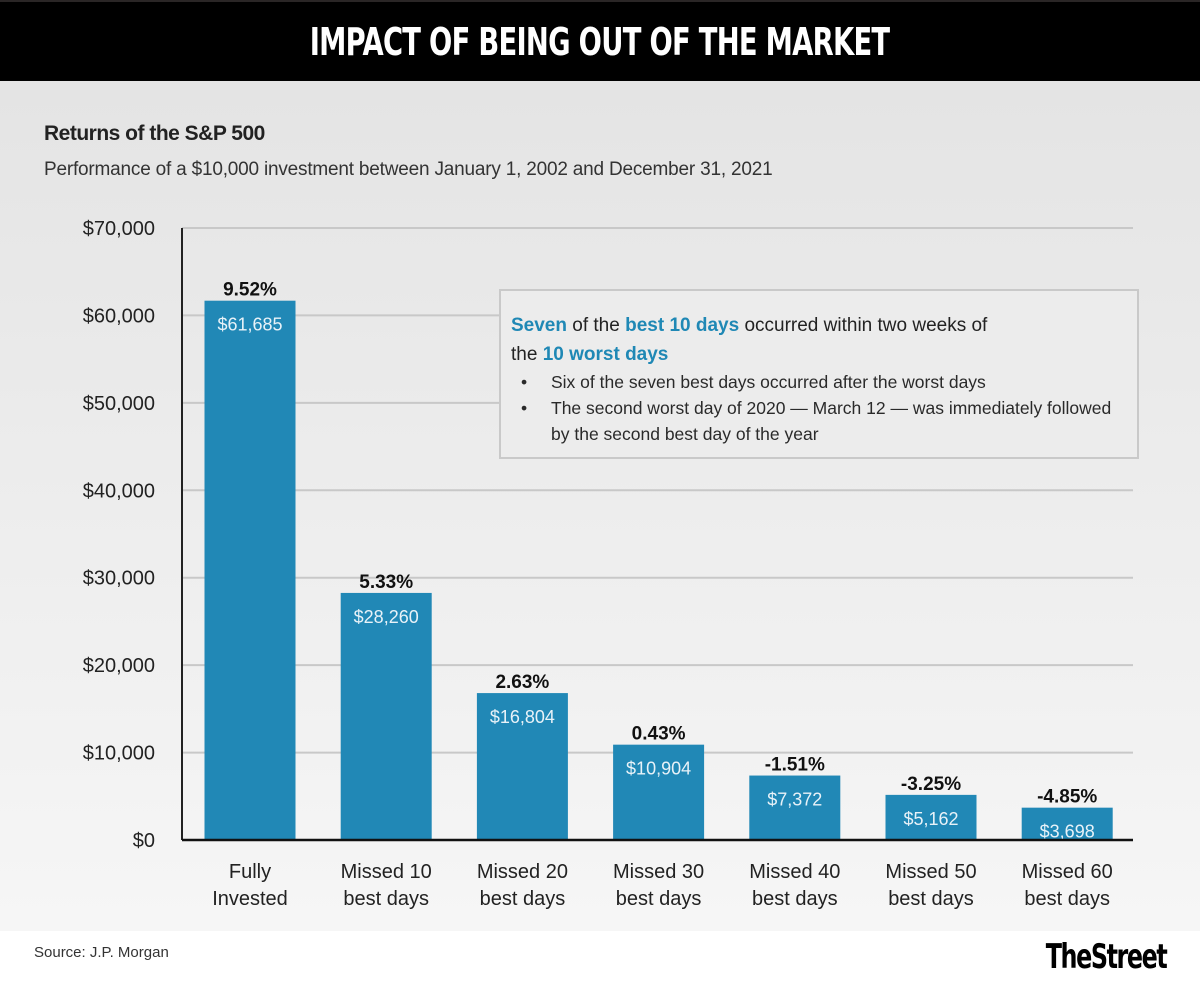 This screenshot has width=1200, height=1001. Describe the element at coordinates (605, 354) in the screenshot. I see `callout-highlight: 10 worst days` at that location.